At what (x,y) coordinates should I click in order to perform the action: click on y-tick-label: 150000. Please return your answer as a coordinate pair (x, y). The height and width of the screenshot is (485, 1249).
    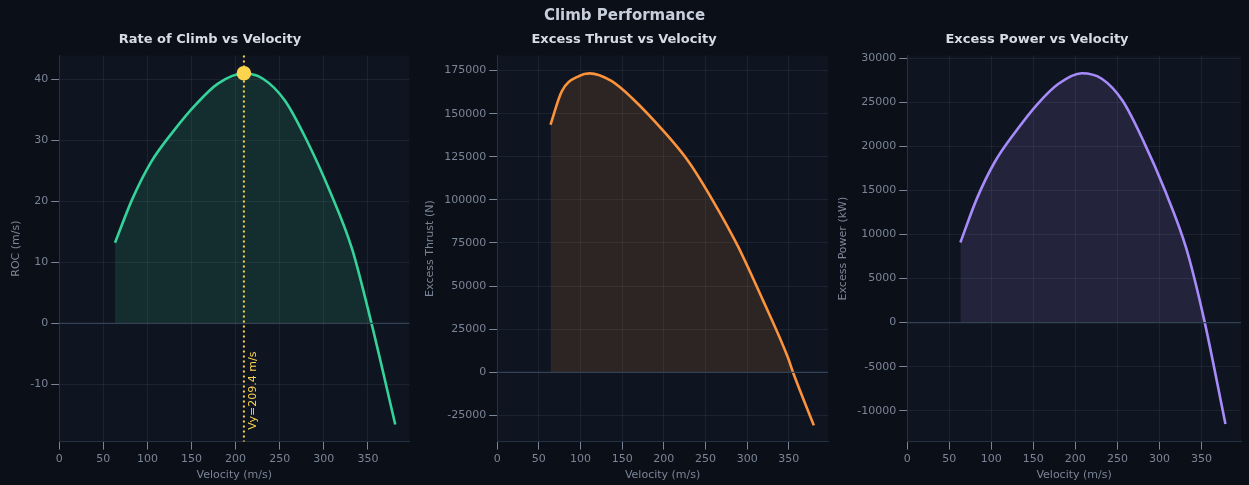
    Looking at the image, I should click on (464, 113).